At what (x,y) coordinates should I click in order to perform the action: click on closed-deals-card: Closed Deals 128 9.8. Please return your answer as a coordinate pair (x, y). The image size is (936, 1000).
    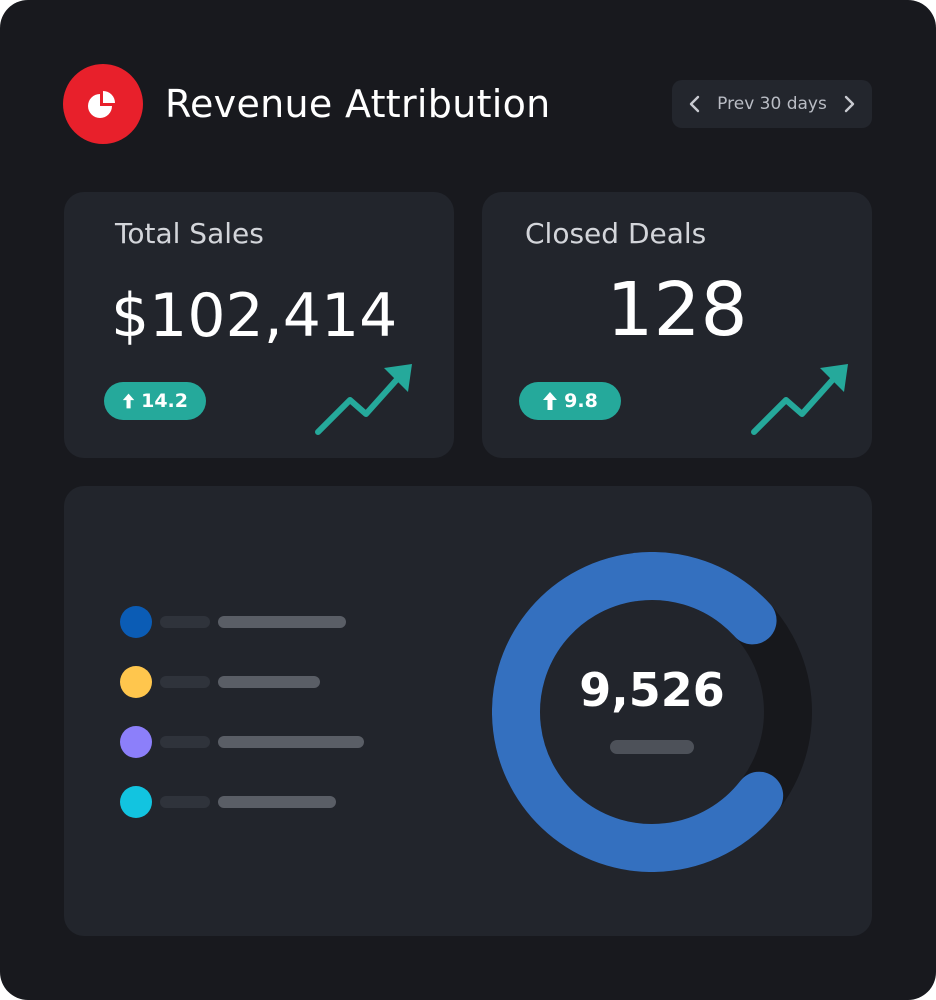
    Looking at the image, I should click on (677, 325).